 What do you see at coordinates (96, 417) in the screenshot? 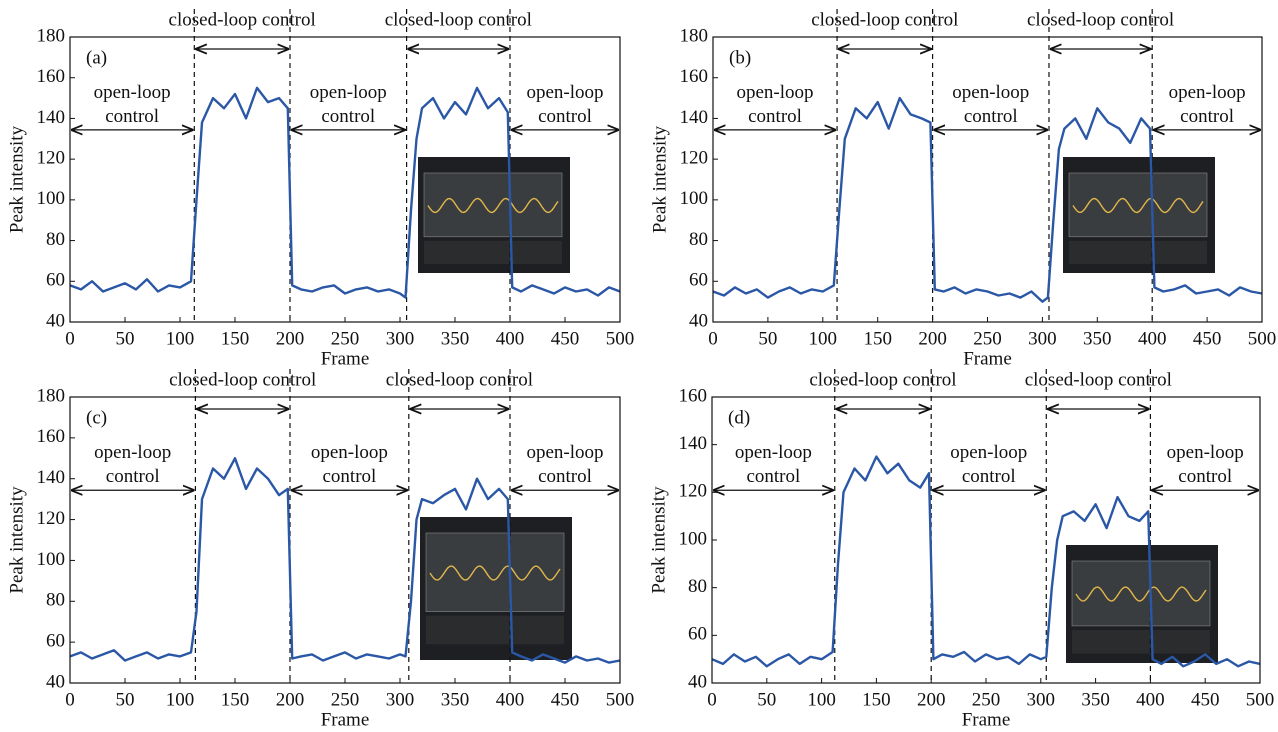
I see `panel-label: (c)` at bounding box center [96, 417].